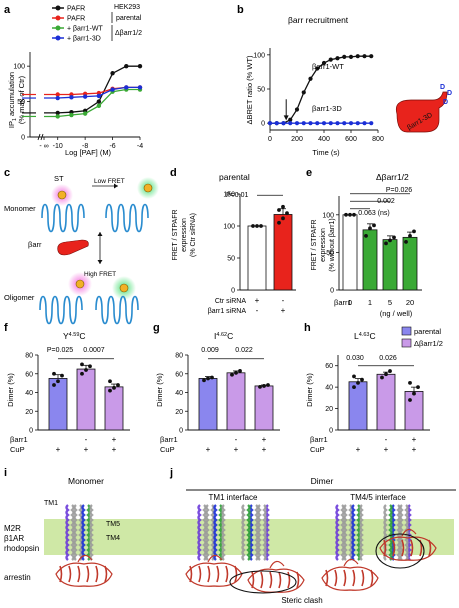  I want to click on chart-d: 0 50 100 150, so click(259, 243).